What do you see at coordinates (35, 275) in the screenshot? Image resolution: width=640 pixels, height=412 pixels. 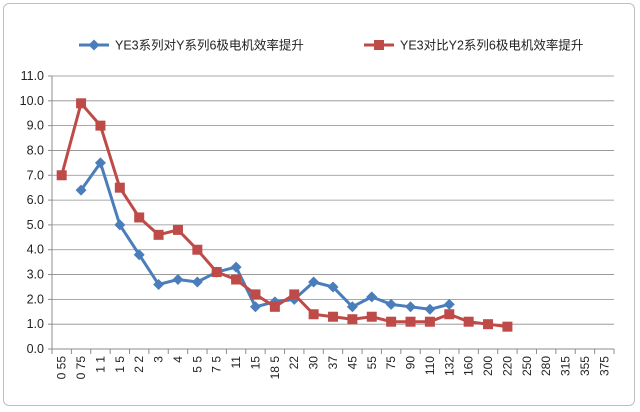 I see `y-tick-label: 3.0` at bounding box center [35, 275].